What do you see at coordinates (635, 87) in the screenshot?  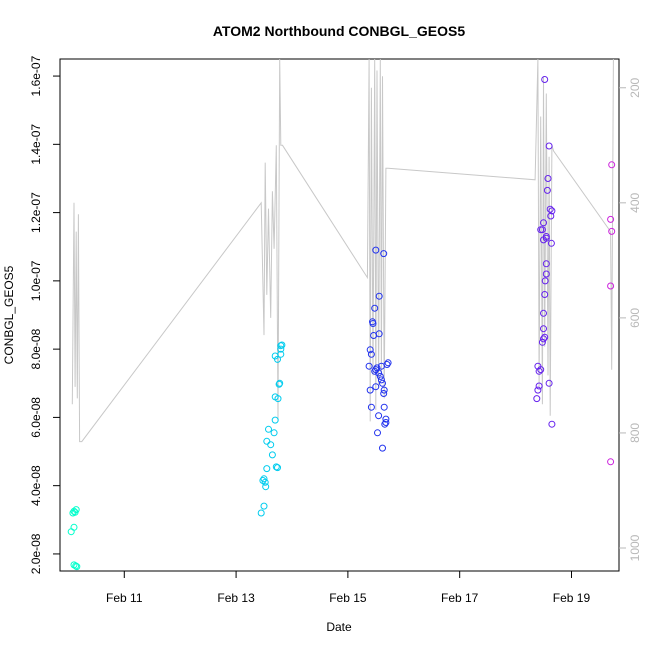 I see `right-tick-label: 200` at bounding box center [635, 87].